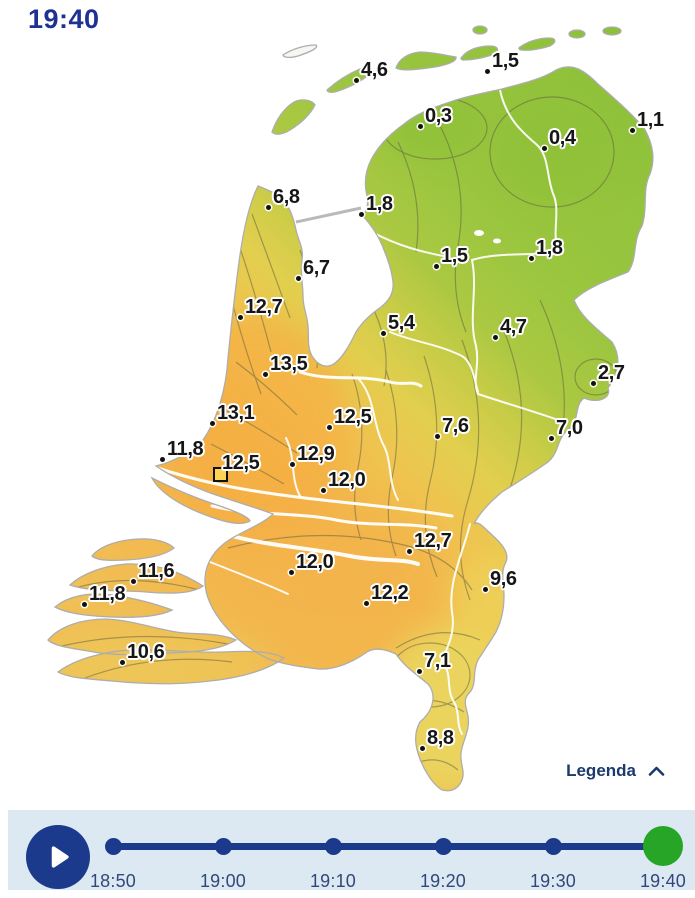 Image resolution: width=695 pixels, height=898 pixels. I want to click on legend-label: Legenda, so click(601, 770).